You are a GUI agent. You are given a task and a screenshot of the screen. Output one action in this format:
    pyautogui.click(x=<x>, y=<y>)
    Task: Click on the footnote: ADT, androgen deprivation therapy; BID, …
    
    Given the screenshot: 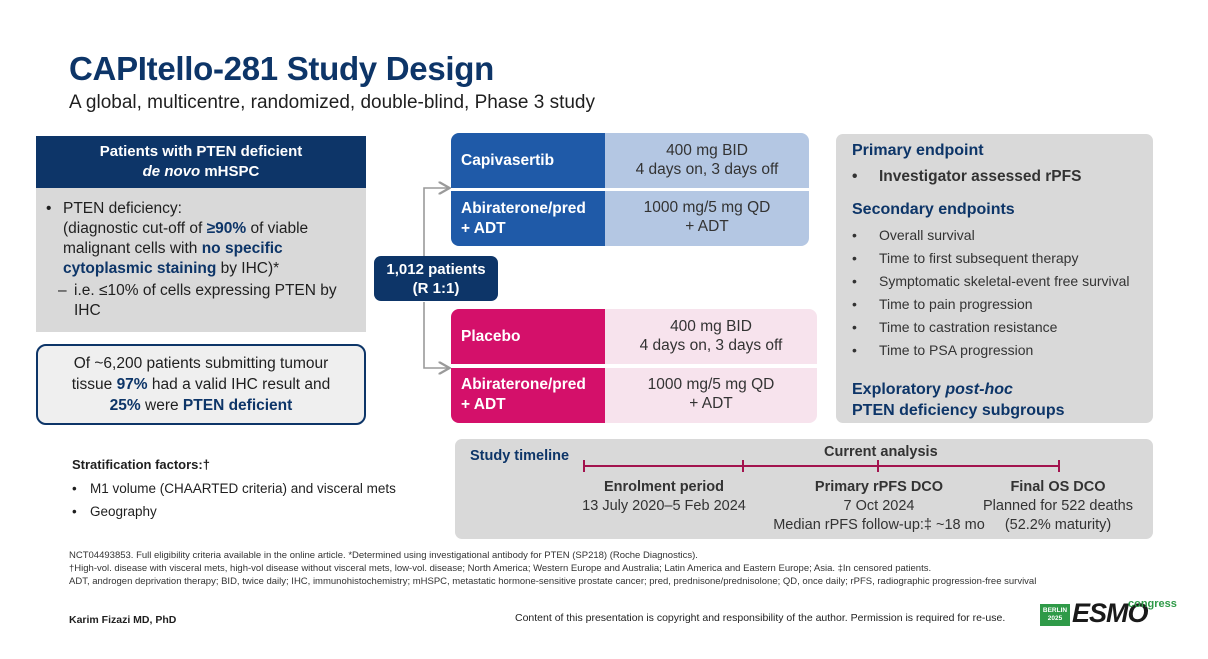 What is the action you would take?
    pyautogui.click(x=553, y=581)
    